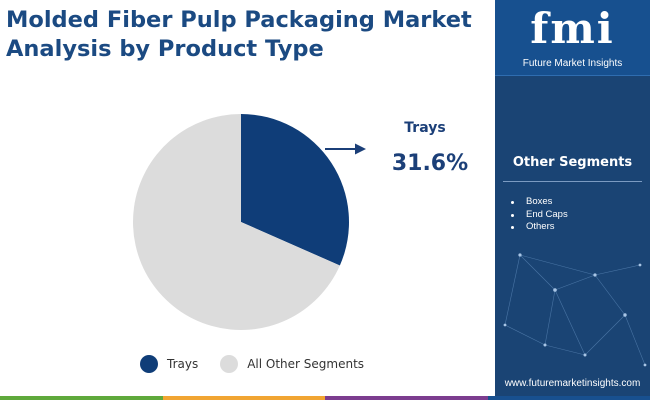 The width and height of the screenshot is (650, 400). I want to click on brand-box: fmi Future Market Insights, so click(572, 38).